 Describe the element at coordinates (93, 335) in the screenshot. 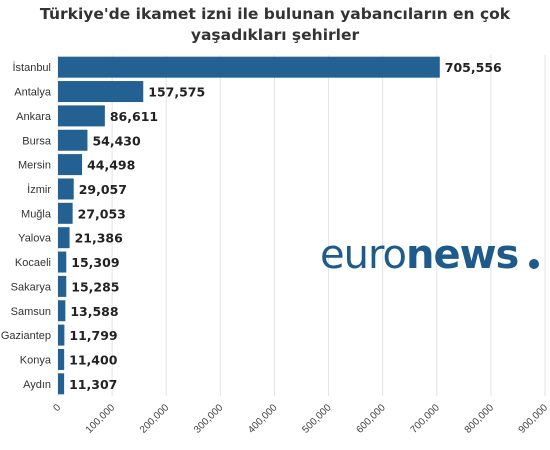

I see `value-label: 11,799` at that location.